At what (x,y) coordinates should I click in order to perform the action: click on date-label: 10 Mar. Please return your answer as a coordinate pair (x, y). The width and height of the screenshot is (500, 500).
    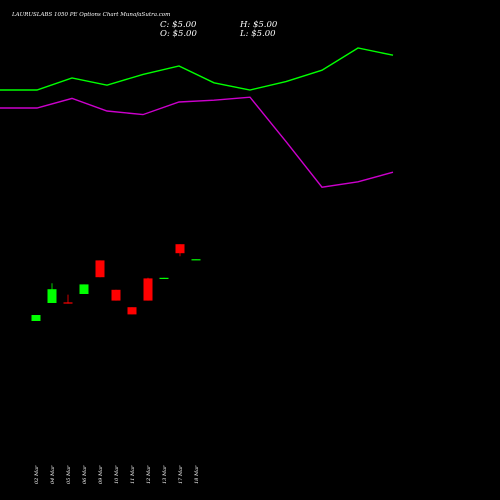
    Looking at the image, I should click on (117, 474).